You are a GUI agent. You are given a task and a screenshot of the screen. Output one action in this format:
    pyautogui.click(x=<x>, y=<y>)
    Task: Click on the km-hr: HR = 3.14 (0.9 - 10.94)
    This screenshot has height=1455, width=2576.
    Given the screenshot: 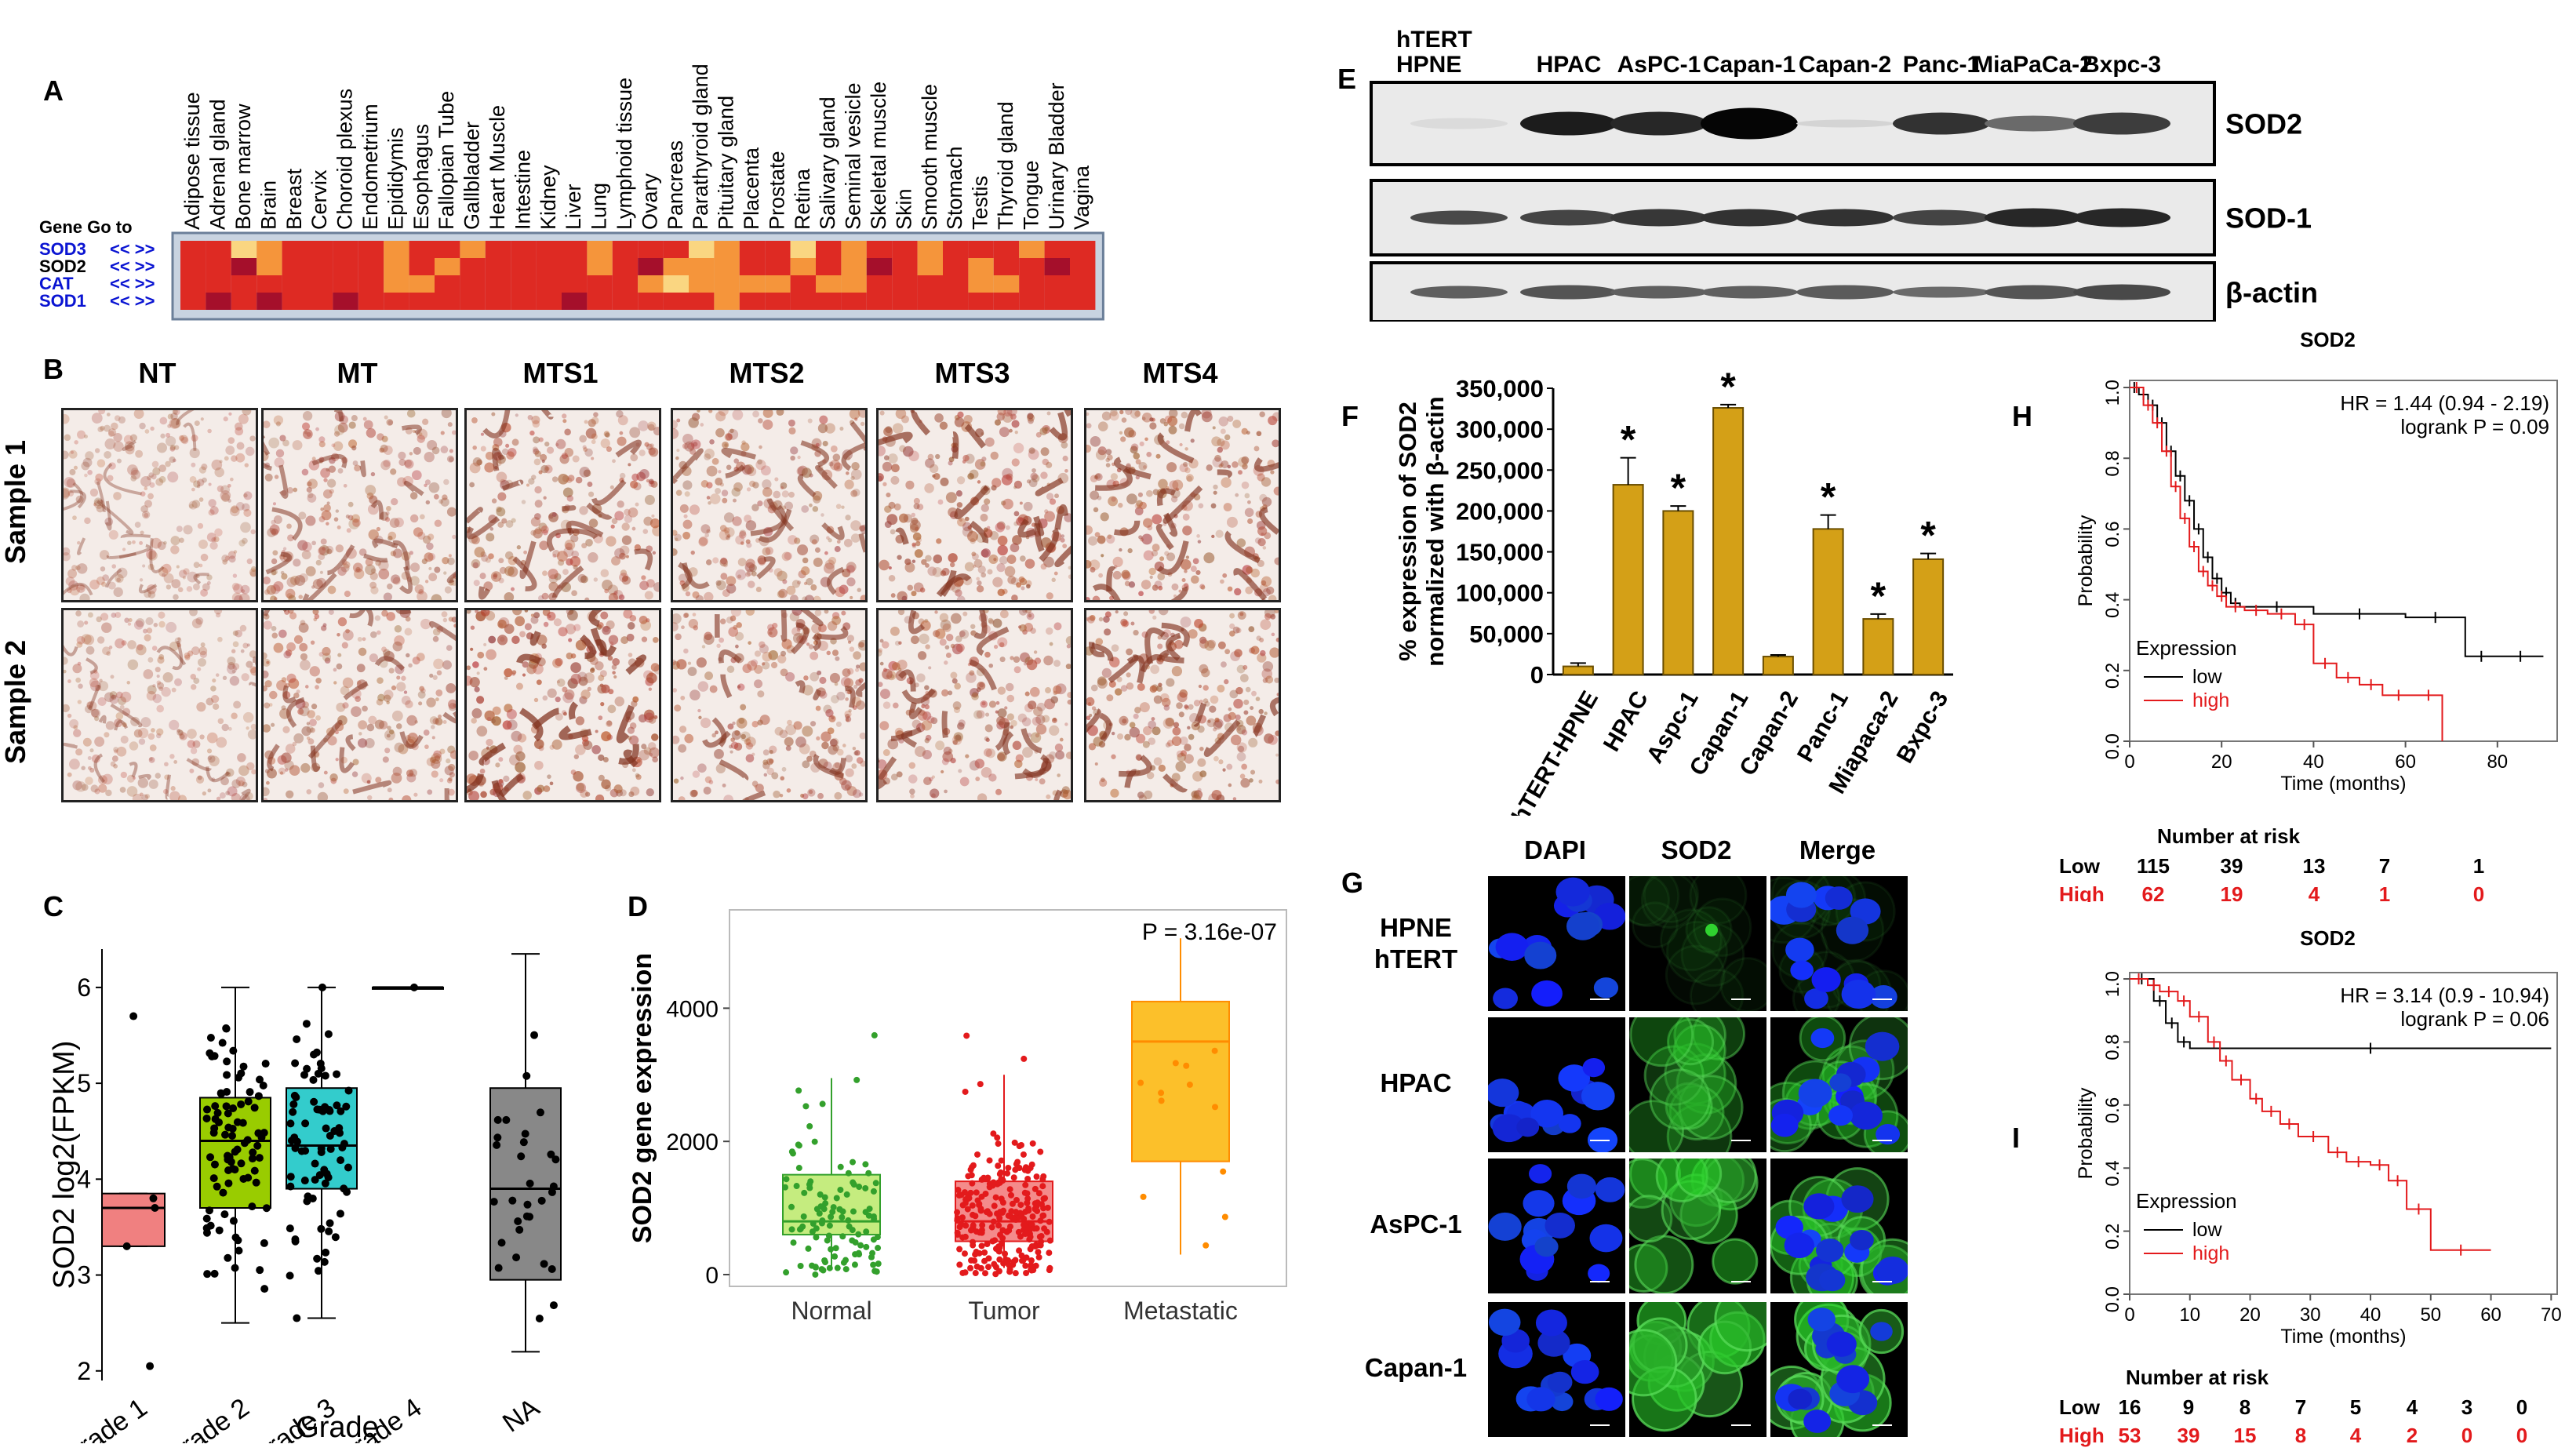 What is the action you would take?
    pyautogui.click(x=2444, y=995)
    